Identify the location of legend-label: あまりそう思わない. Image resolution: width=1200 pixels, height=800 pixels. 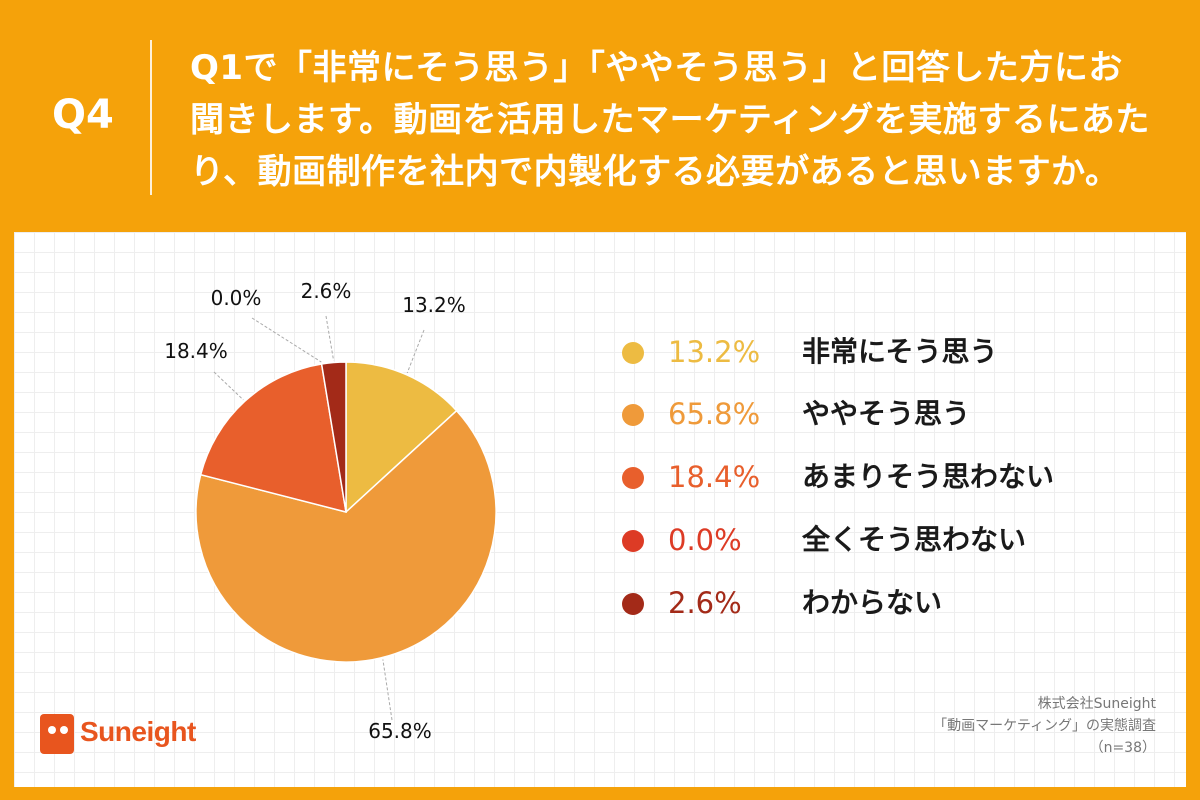
(928, 476).